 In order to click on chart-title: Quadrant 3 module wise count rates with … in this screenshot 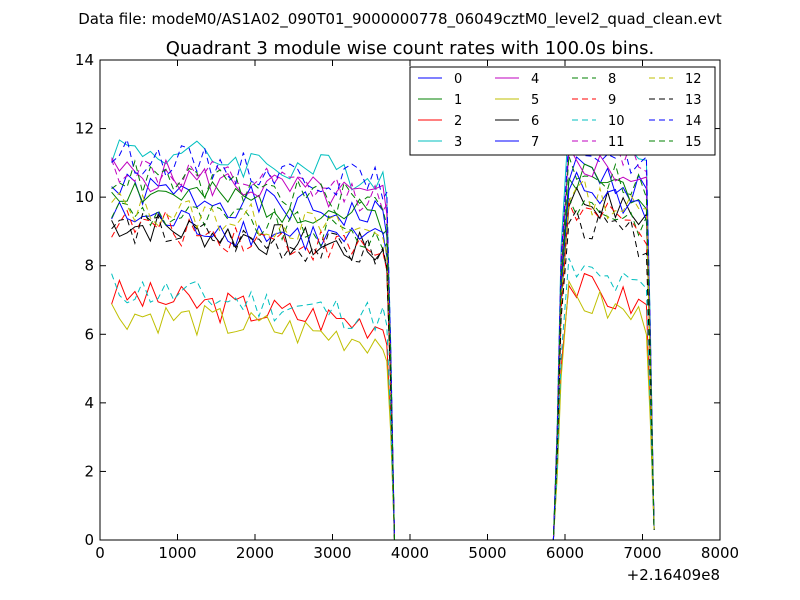, I will do `click(410, 48)`.